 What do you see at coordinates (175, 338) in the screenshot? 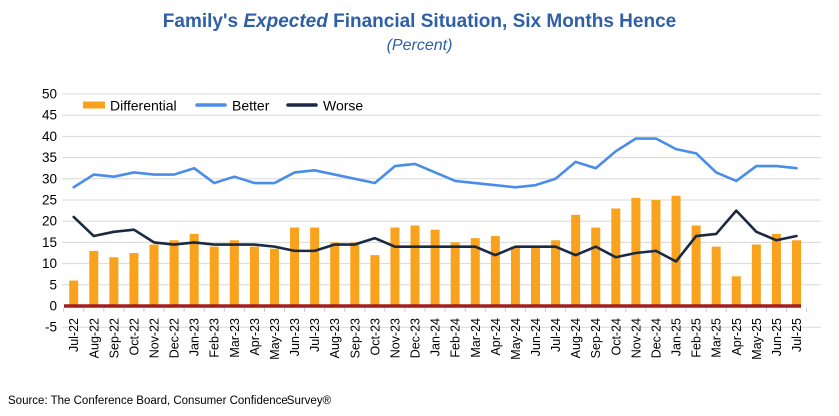
I see `x-tick-label: Dec-22` at bounding box center [175, 338].